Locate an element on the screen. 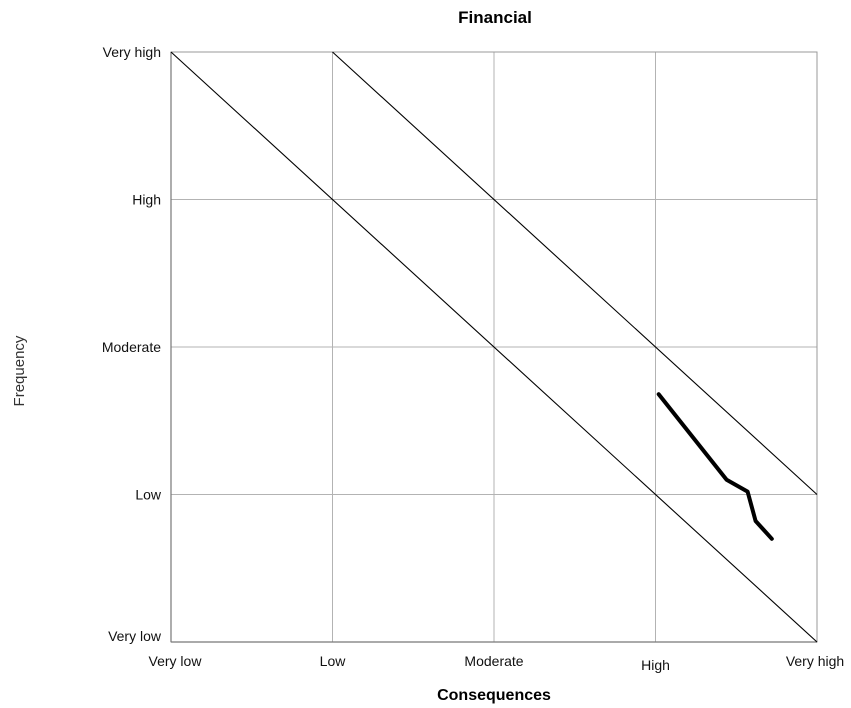  x-tick-label: High is located at coordinates (655, 665).